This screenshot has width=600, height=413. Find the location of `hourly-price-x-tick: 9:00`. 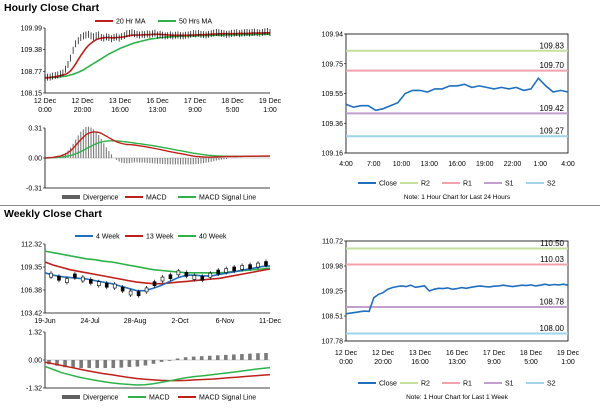

hourly-price-x-tick: 9:00 is located at coordinates (195, 110).